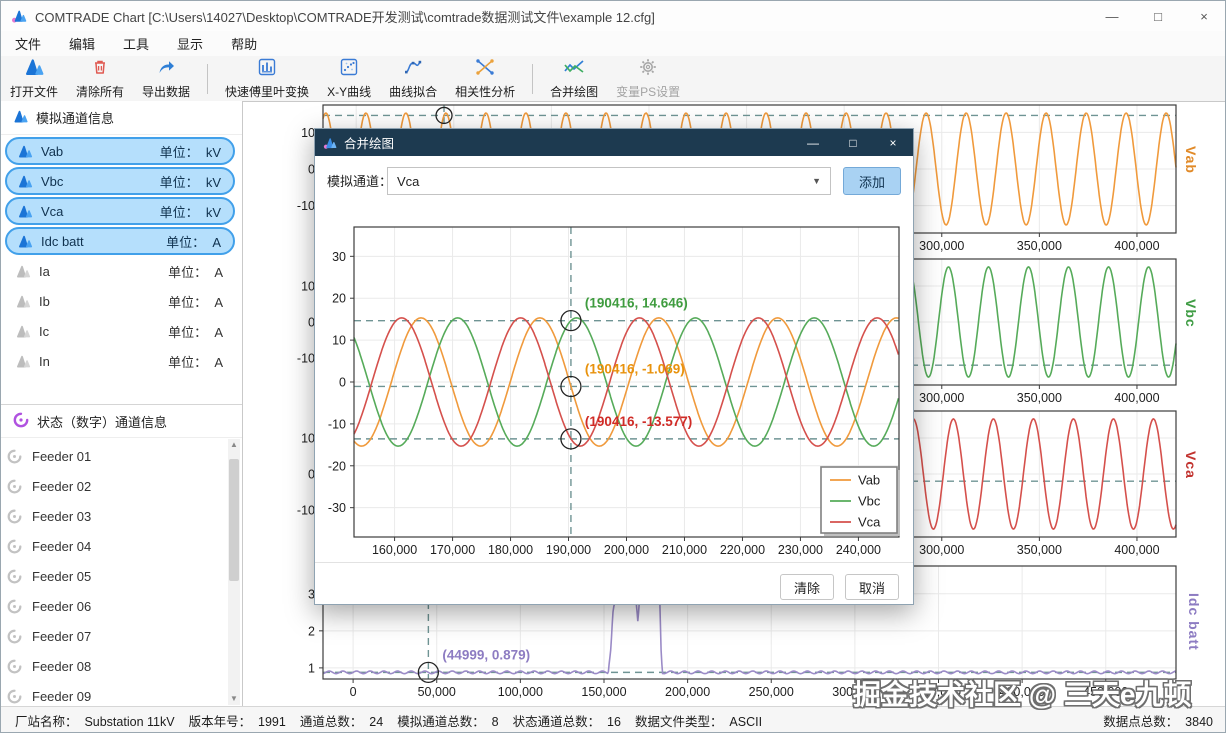 The width and height of the screenshot is (1226, 733). I want to click on svg-text: 250,000, so click(771, 692).